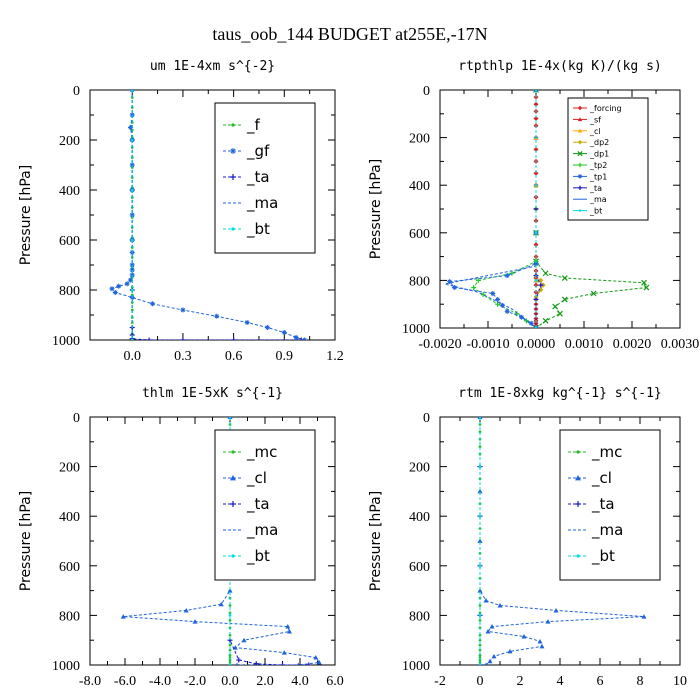 Image resolution: width=700 pixels, height=700 pixels. I want to click on figure-title: taus_oob_144 BUDGET at255E,-17N, so click(349, 34).